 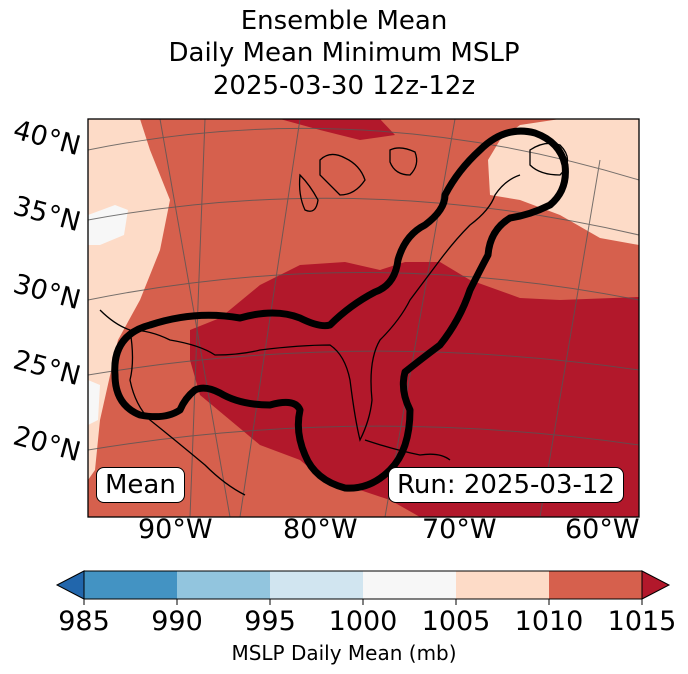 What do you see at coordinates (344, 653) in the screenshot?
I see `colorbar-label: MSLP Daily Mean (mb)` at bounding box center [344, 653].